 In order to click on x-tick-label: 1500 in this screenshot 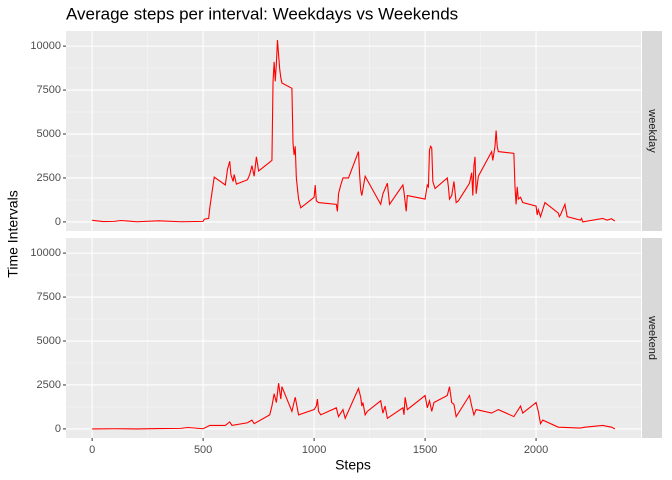, I will do `click(425, 450)`.